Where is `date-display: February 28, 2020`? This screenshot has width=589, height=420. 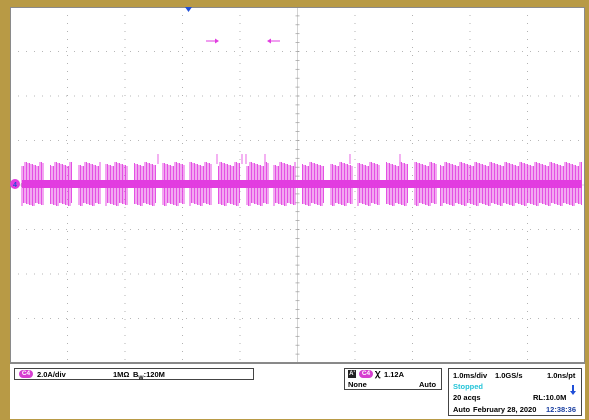
date-display: February 28, 2020 is located at coordinates (505, 409).